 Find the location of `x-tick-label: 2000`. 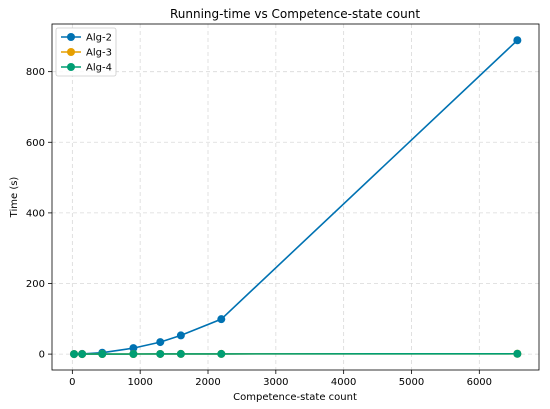

x-tick-label: 2000 is located at coordinates (207, 382).